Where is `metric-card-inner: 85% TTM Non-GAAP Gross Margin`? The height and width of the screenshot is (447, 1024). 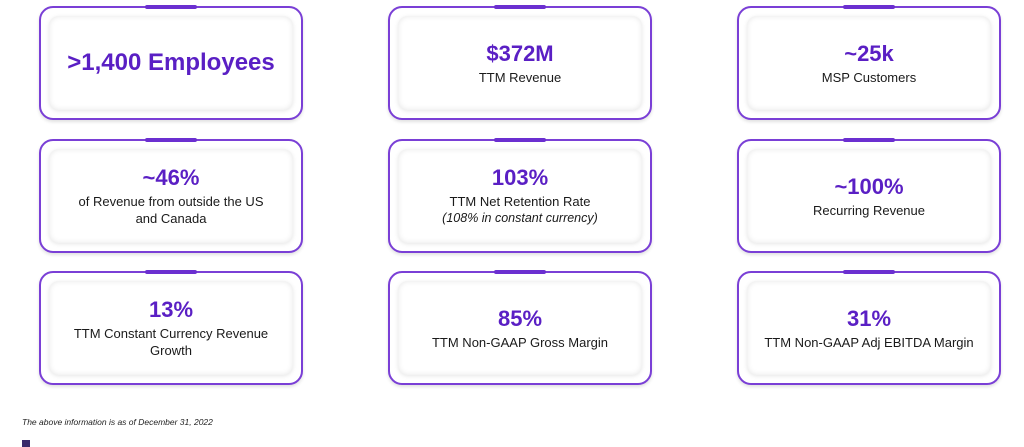 metric-card-inner: 85% TTM Non-GAAP Gross Margin is located at coordinates (520, 328).